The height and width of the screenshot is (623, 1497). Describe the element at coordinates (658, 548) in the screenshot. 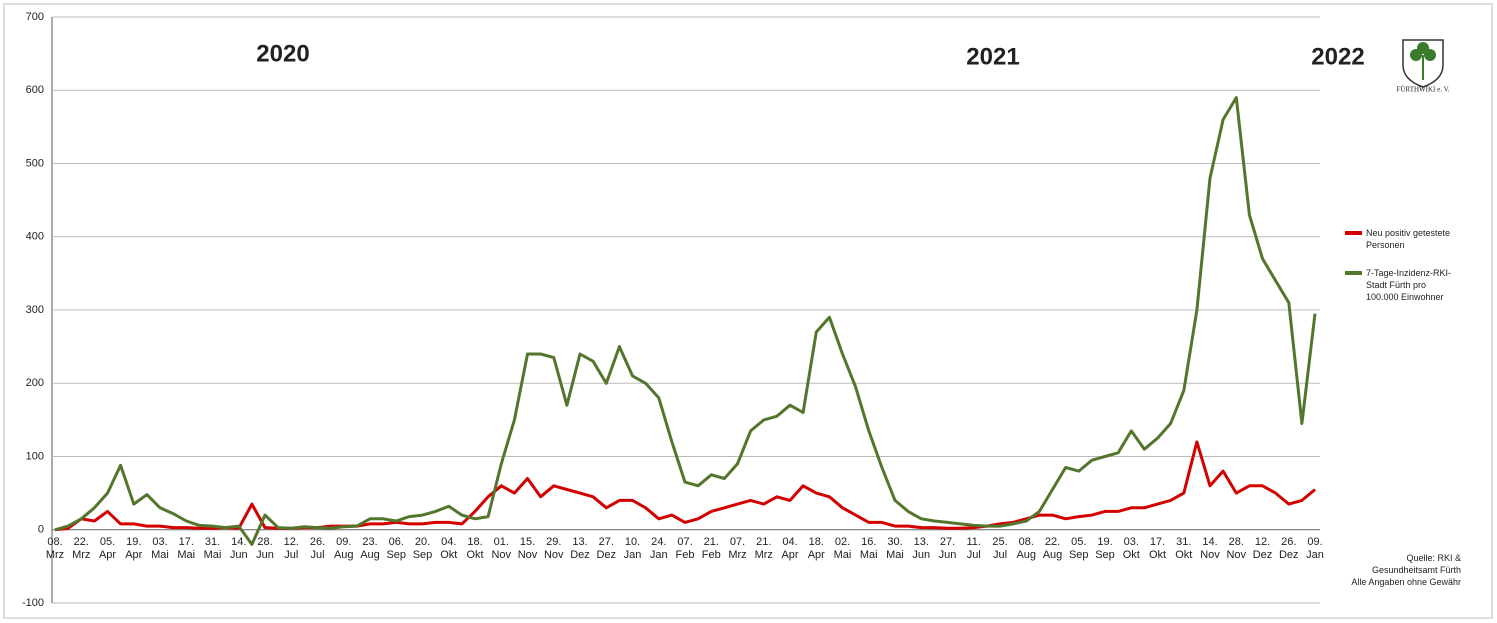

I see `x-tick-label: 24. Jan` at that location.